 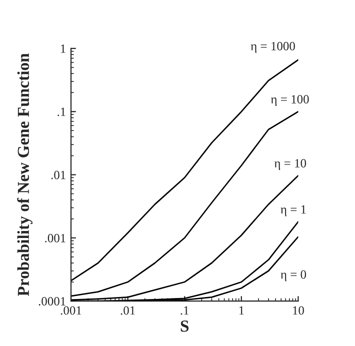 What do you see at coordinates (241, 310) in the screenshot?
I see `x-tick-label: 1` at bounding box center [241, 310].